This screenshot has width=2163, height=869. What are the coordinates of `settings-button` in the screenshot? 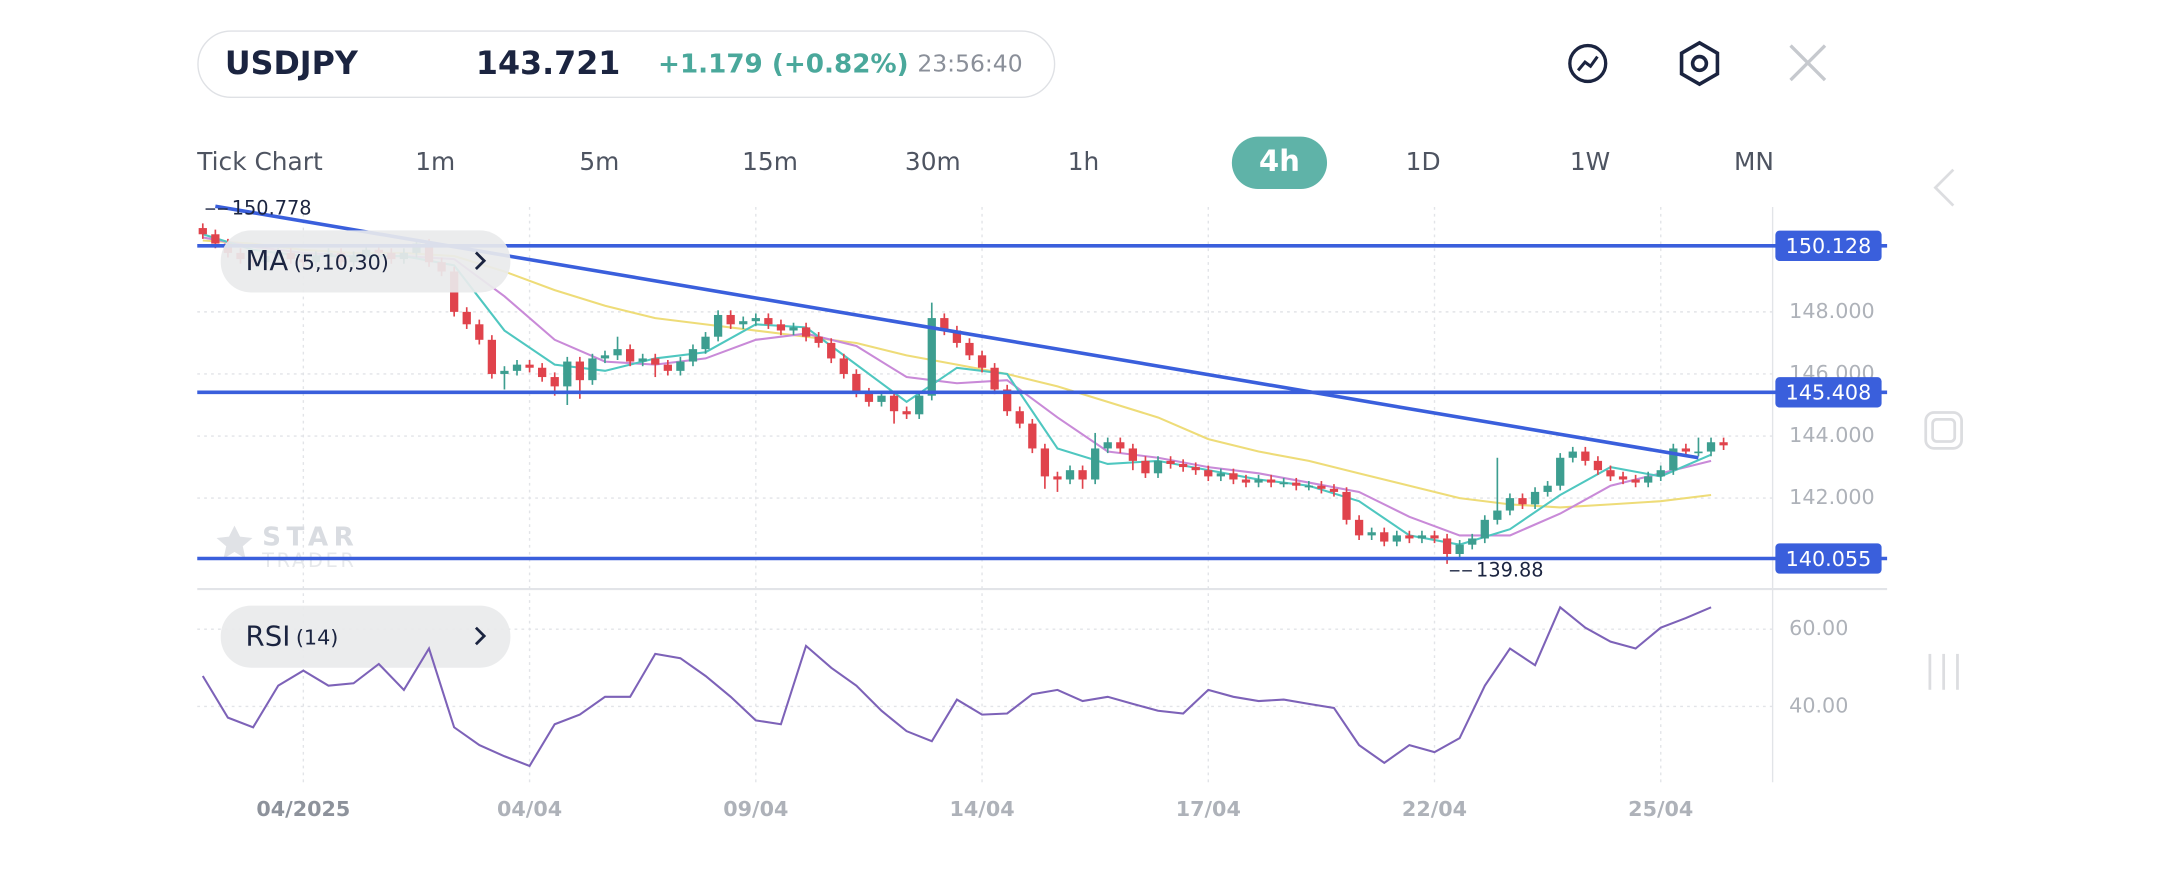 It's located at (1699, 63).